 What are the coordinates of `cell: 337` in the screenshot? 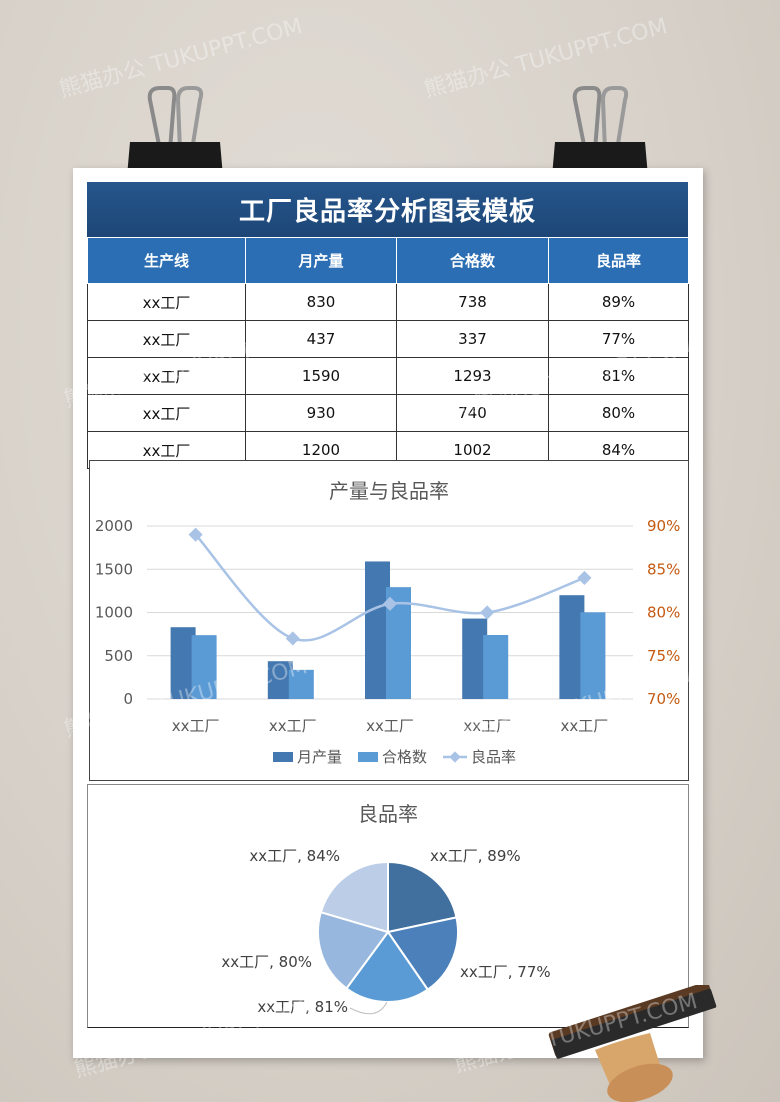 It's located at (472, 339).